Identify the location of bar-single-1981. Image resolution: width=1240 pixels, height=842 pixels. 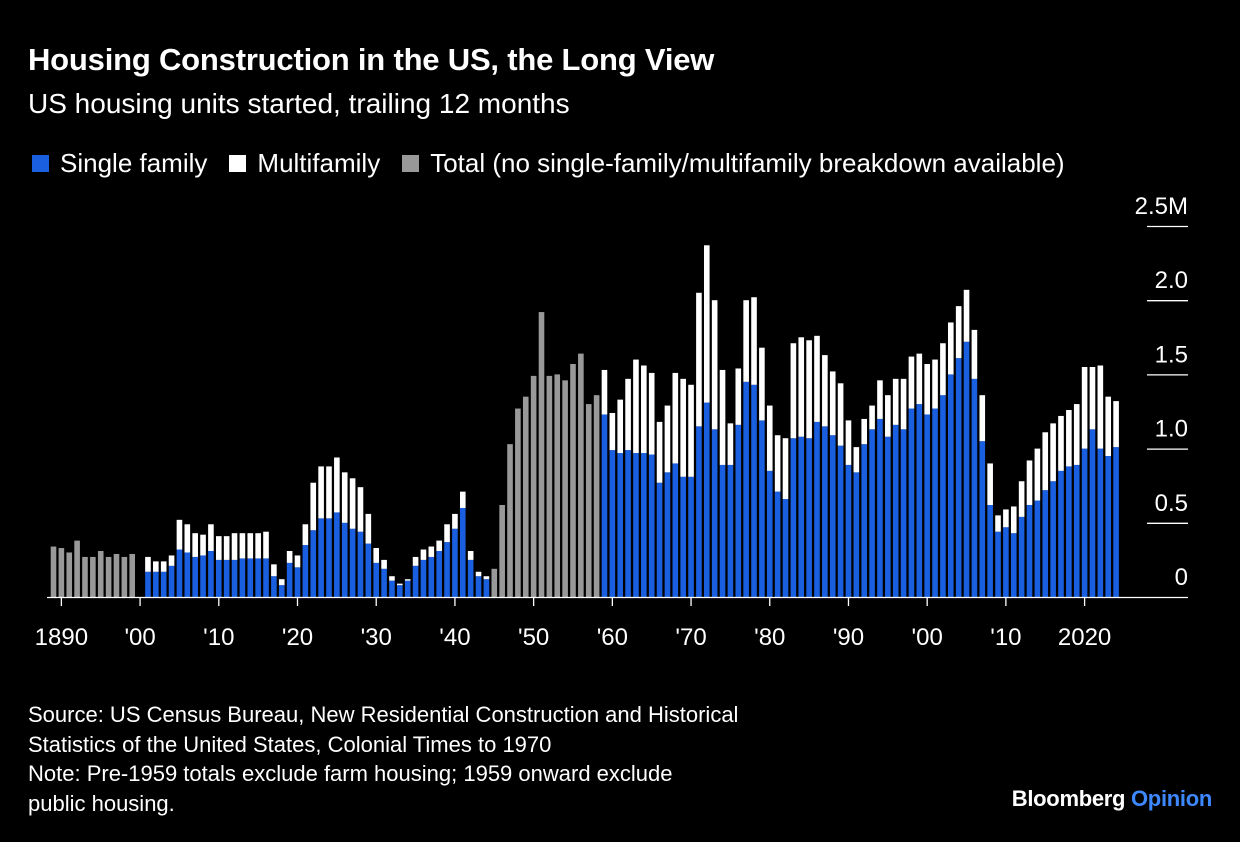
(777, 544).